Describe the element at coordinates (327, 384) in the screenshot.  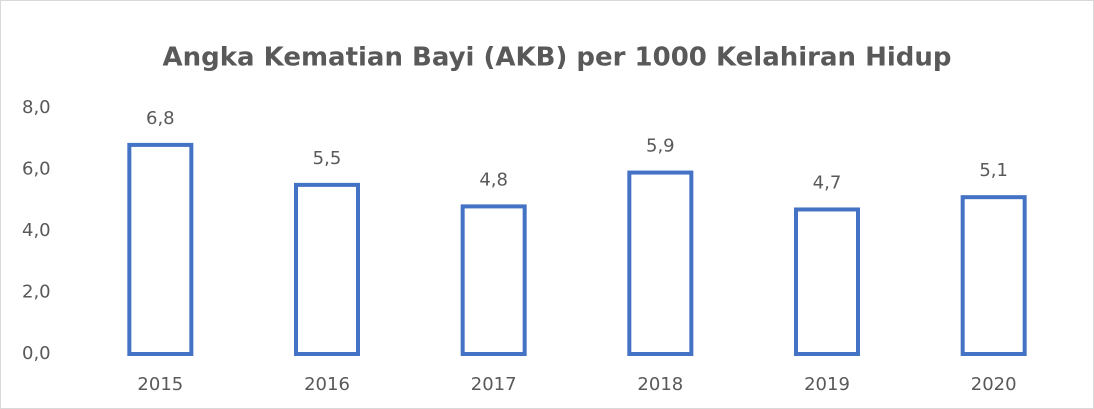
I see `x-tick-label: 2016` at that location.